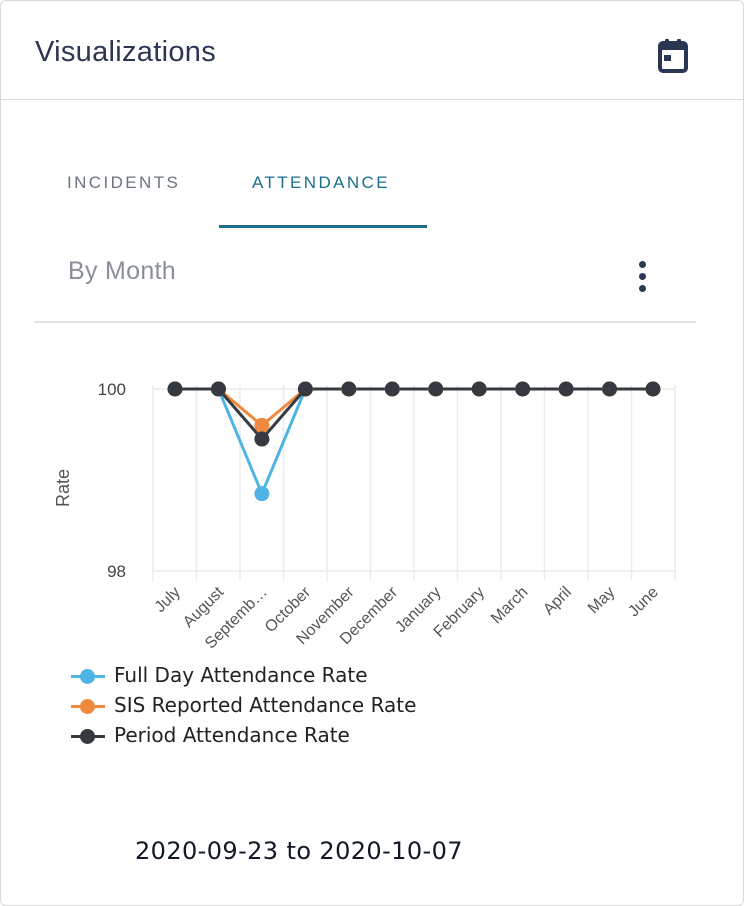 This screenshot has width=744, height=906. What do you see at coordinates (323, 226) in the screenshot?
I see `active-tab-indicator` at bounding box center [323, 226].